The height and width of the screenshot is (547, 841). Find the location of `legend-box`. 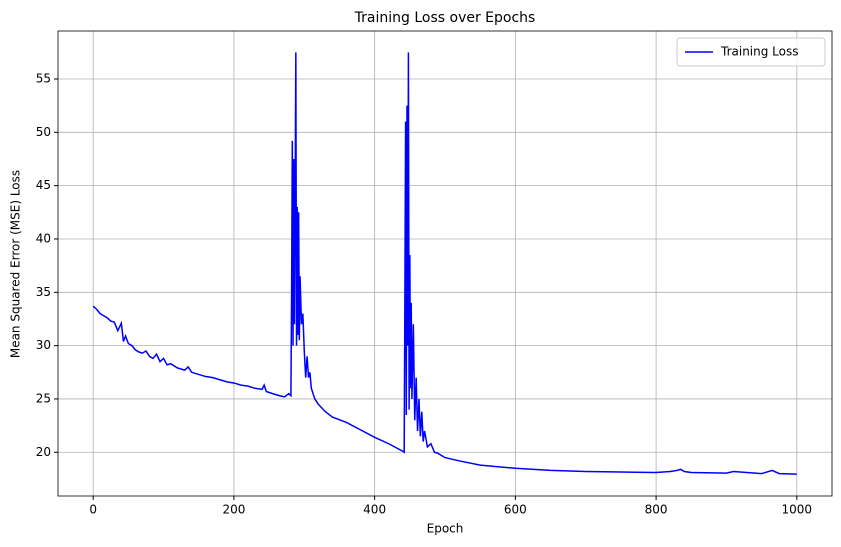

legend-box is located at coordinates (751, 52).